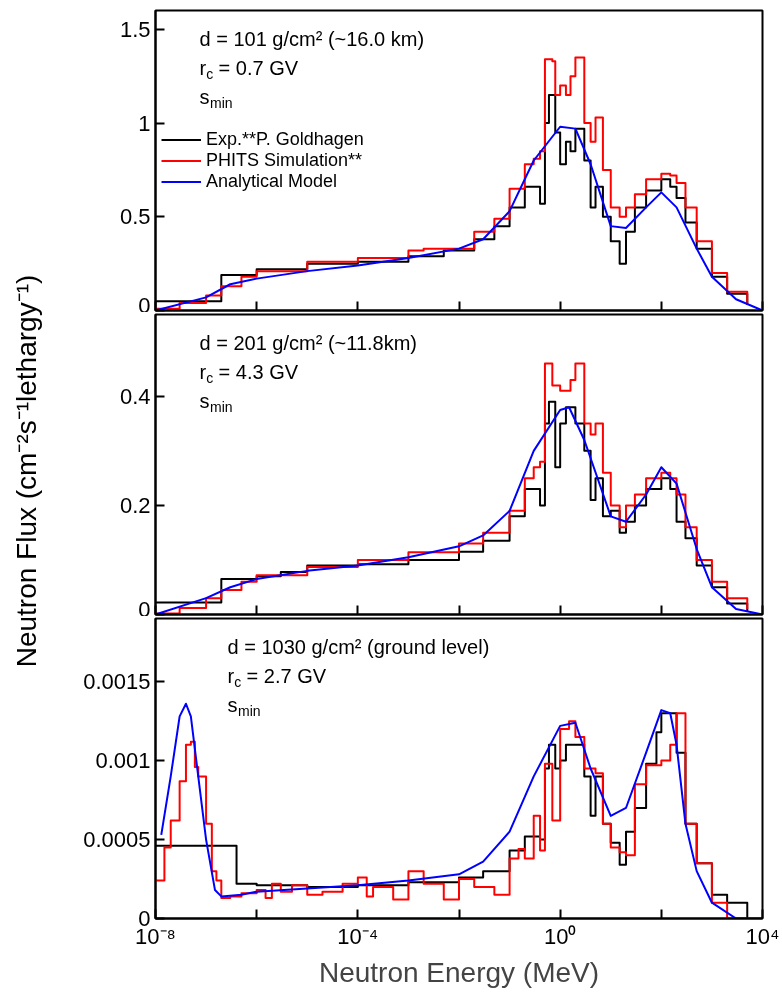  Describe the element at coordinates (308, 342) in the screenshot. I see `annotation: d = 201 g/cm² (~11.8km)` at that location.